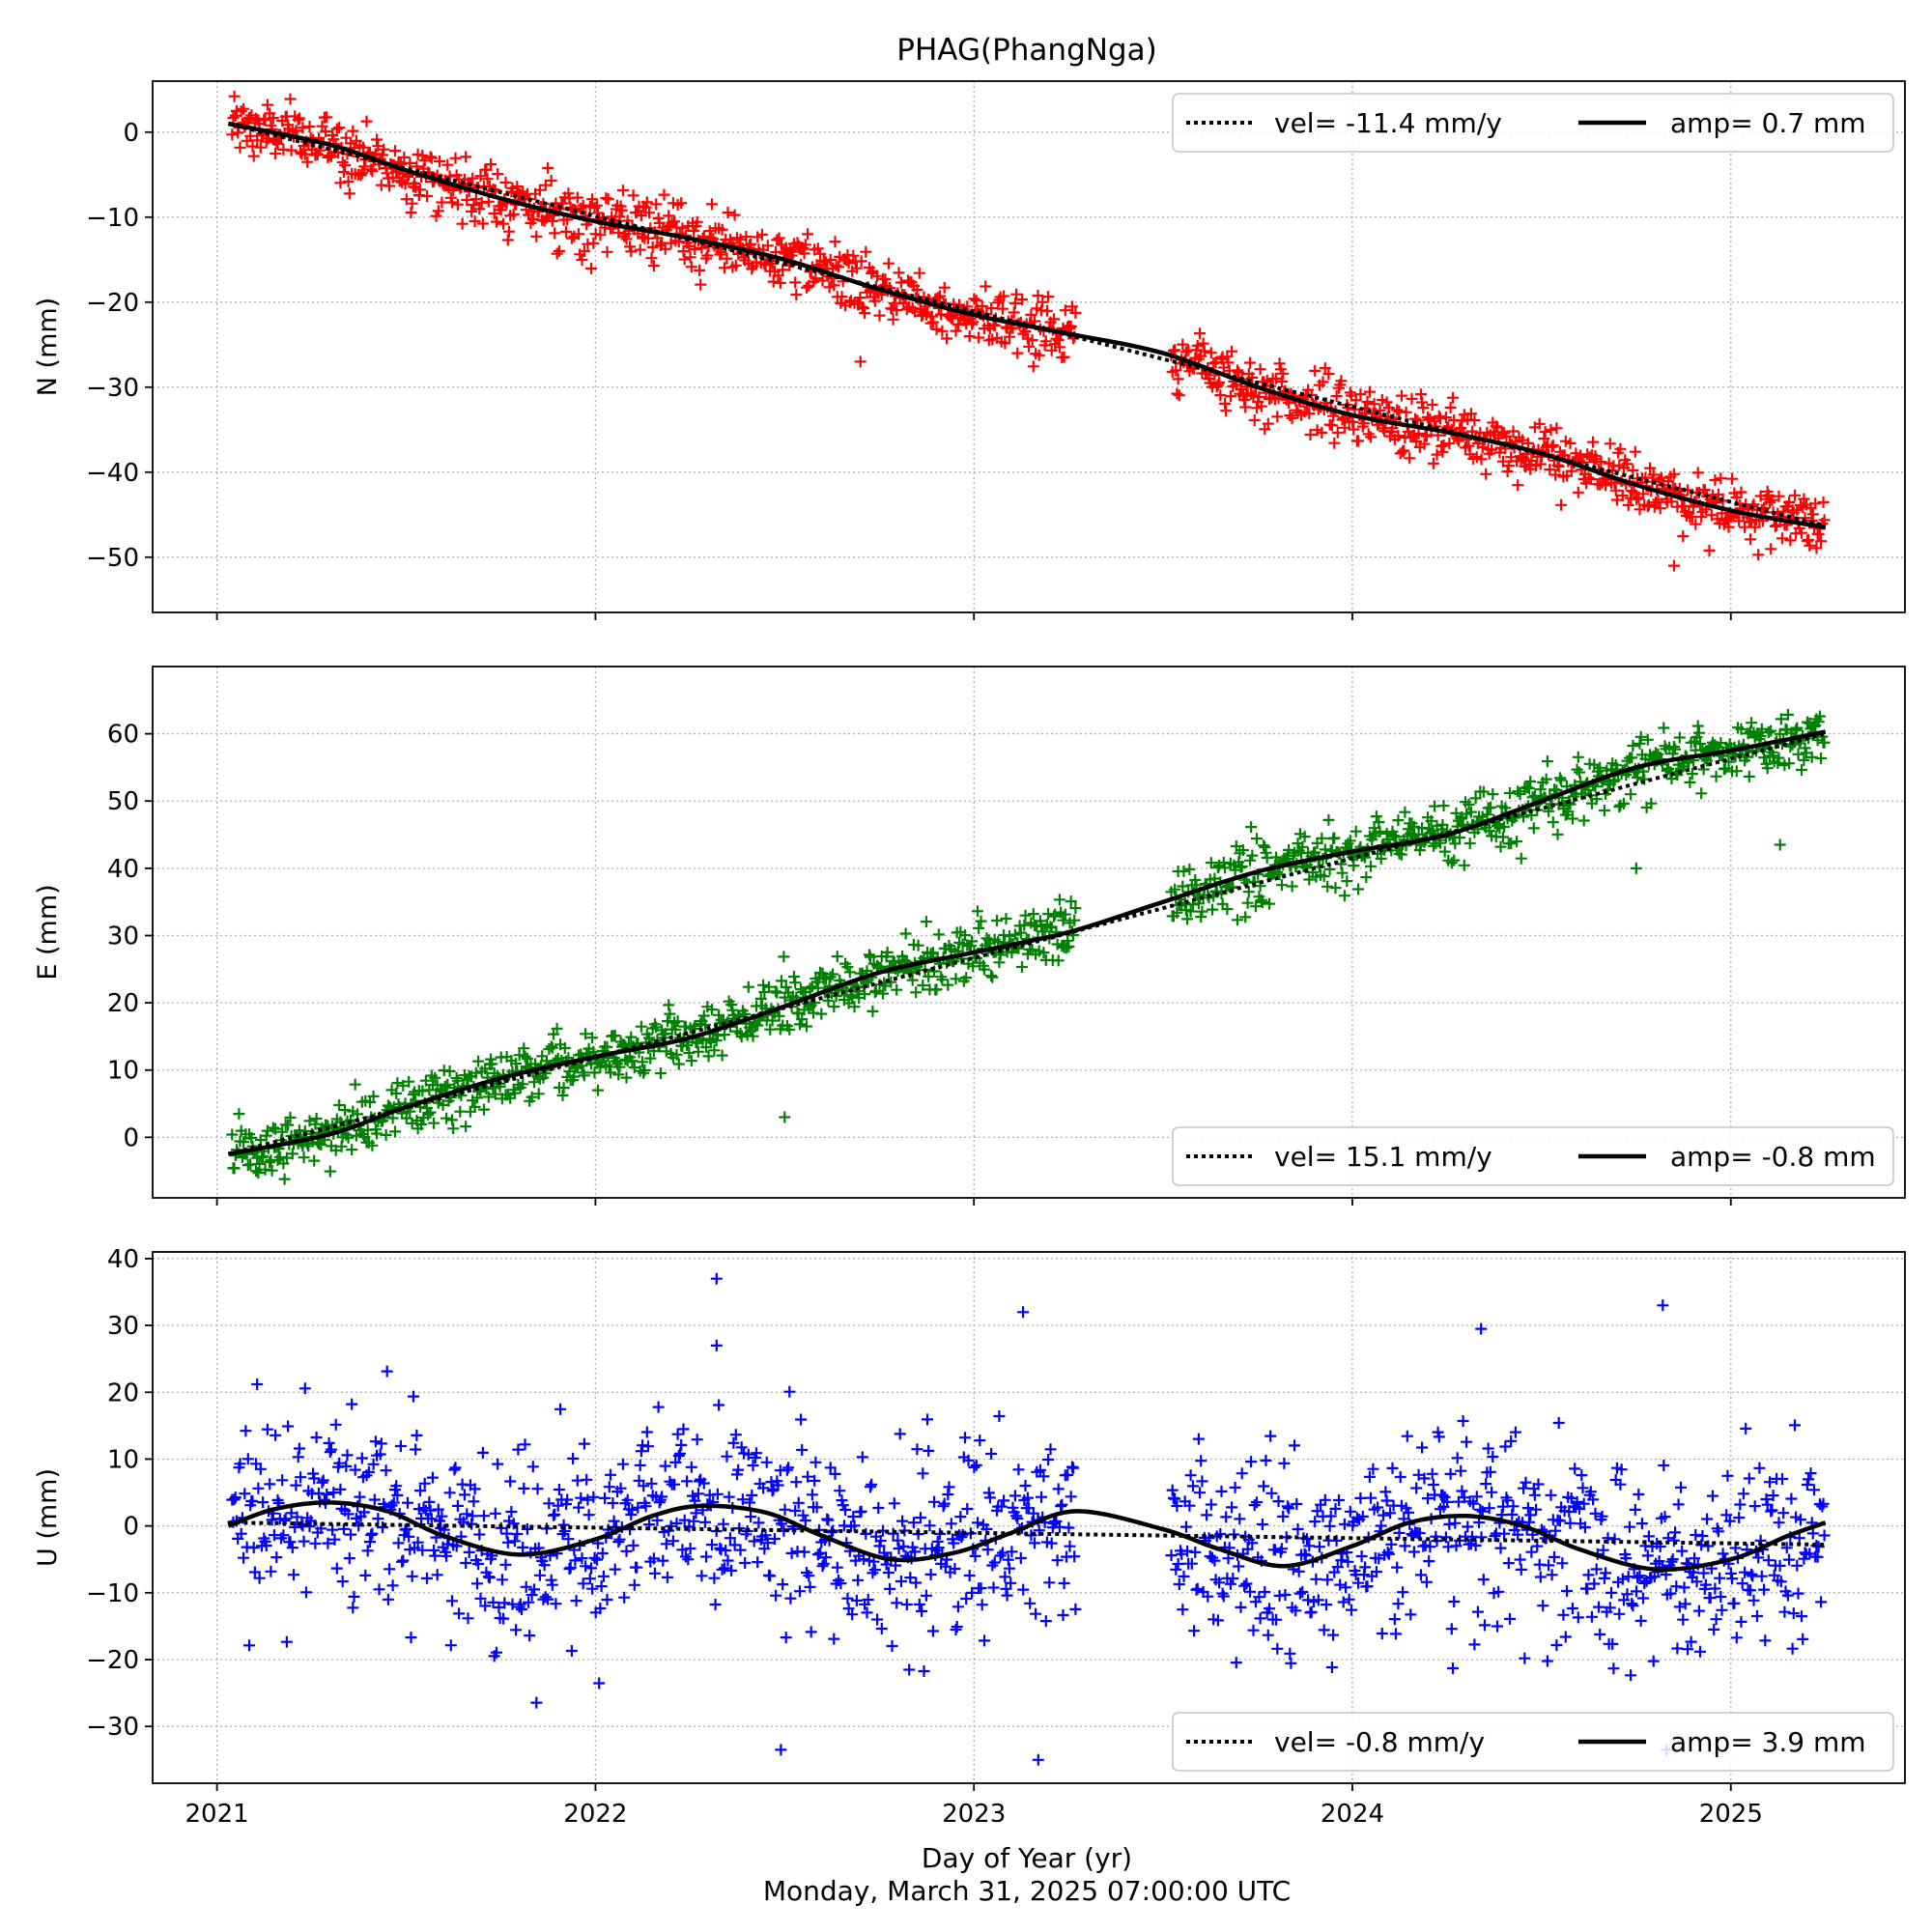 The height and width of the screenshot is (1932, 1932). I want to click on x-tick-label: 2021, so click(217, 1814).